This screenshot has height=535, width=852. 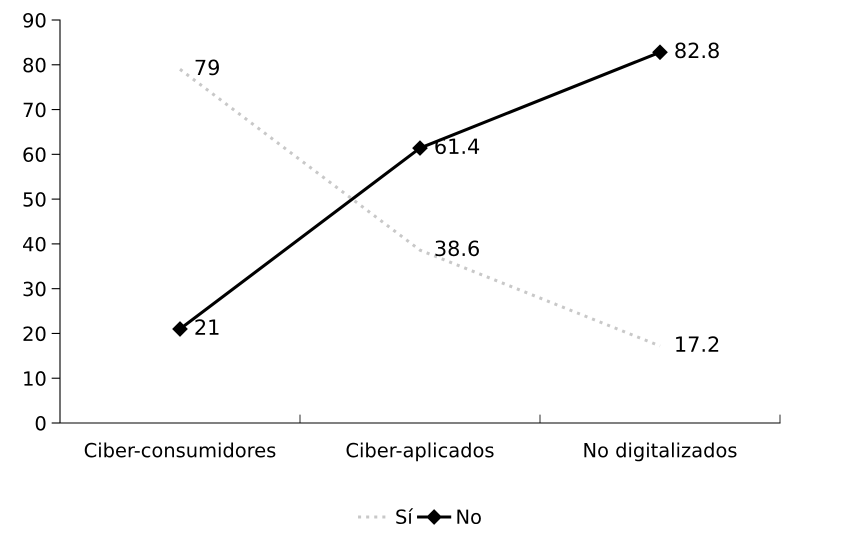 I want to click on data-label: 17.2, so click(x=697, y=344).